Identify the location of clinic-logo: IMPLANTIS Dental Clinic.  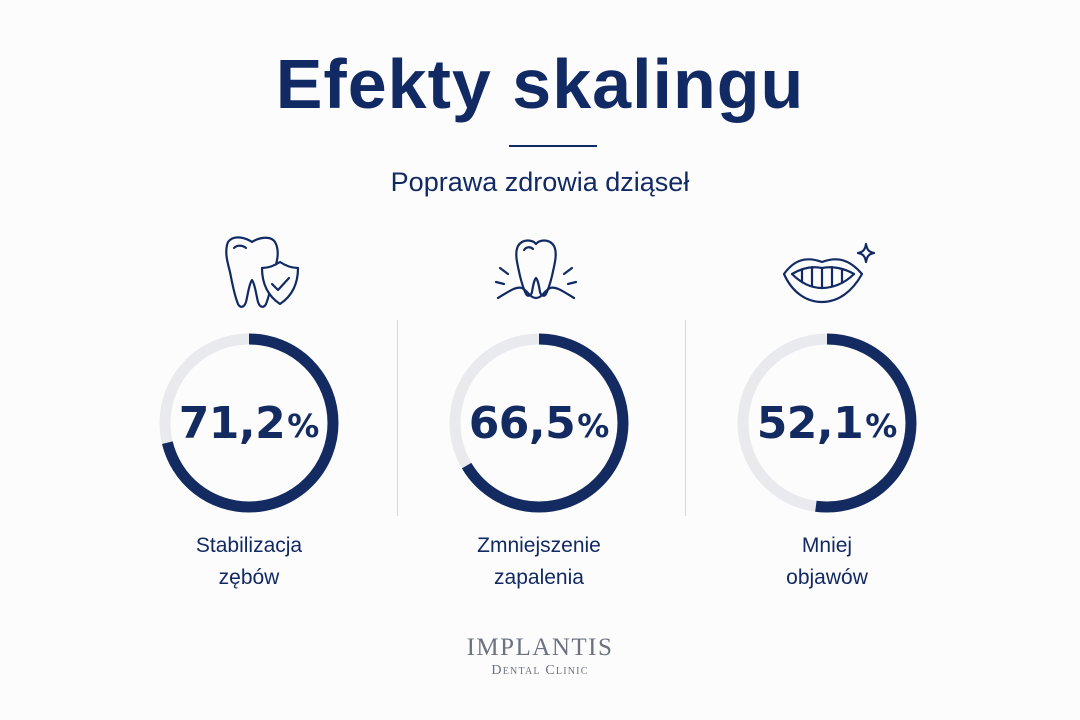
(540, 657).